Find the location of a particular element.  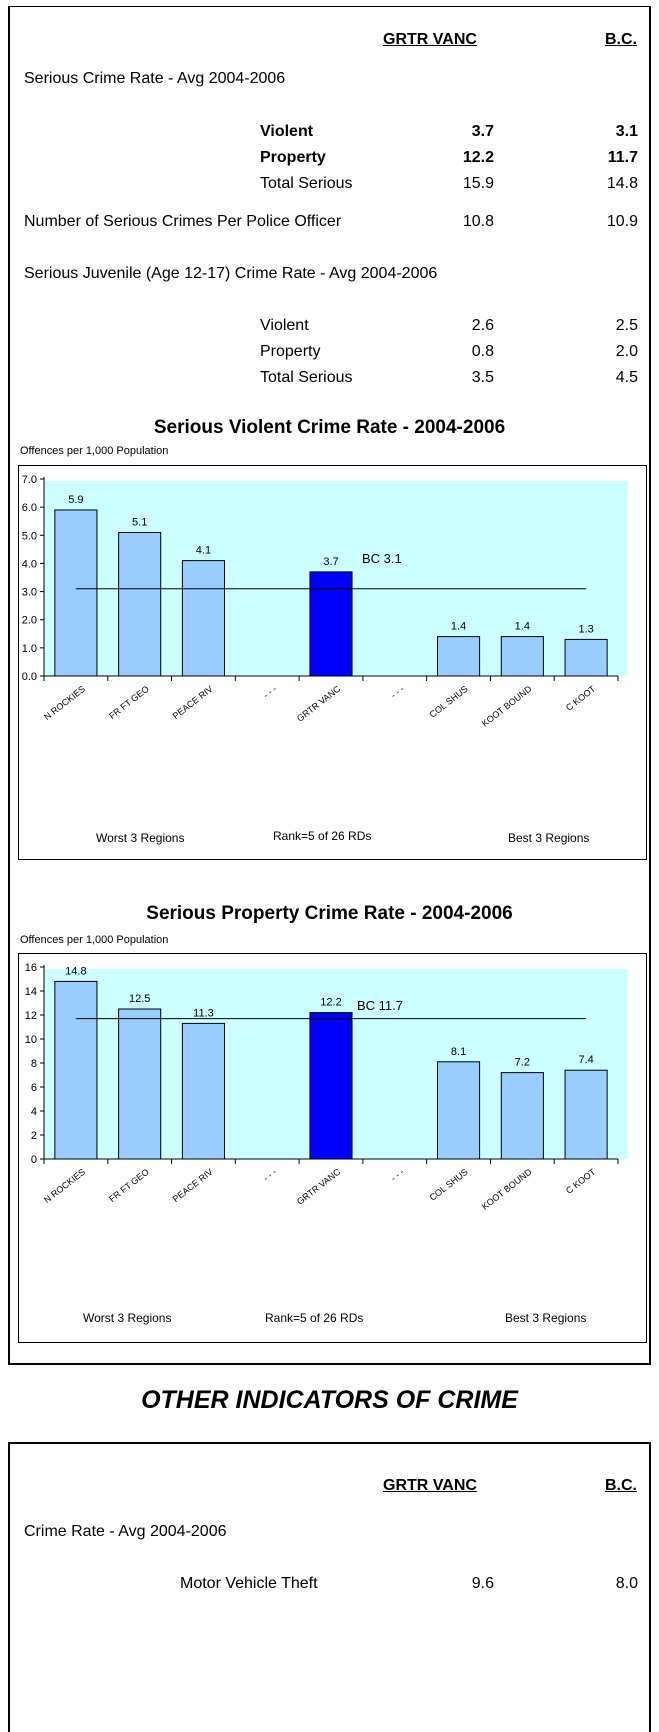

rate-row-v2: 3.1 is located at coordinates (626, 131).